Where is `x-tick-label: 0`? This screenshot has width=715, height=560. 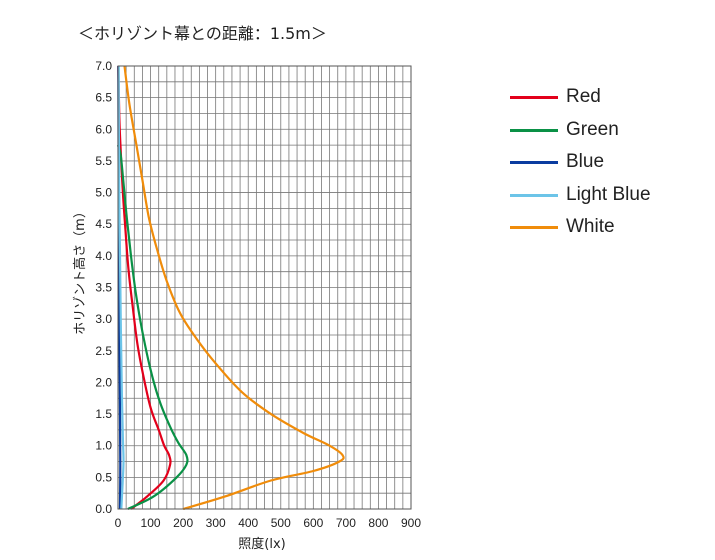 x-tick-label: 0 is located at coordinates (118, 523).